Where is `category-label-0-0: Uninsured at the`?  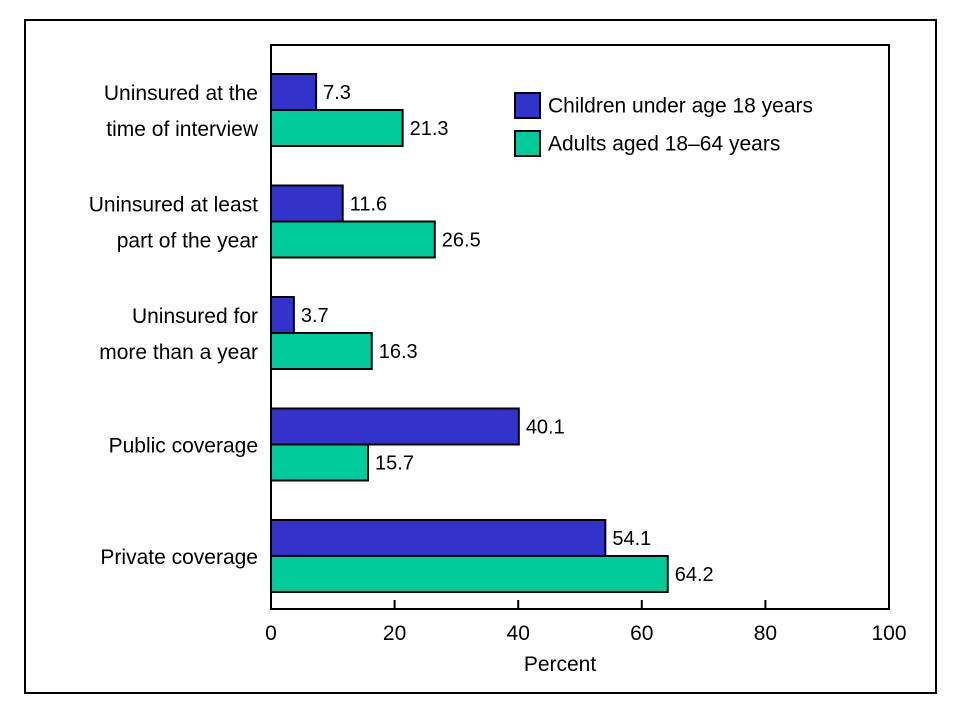
category-label-0-0: Uninsured at the is located at coordinates (181, 93).